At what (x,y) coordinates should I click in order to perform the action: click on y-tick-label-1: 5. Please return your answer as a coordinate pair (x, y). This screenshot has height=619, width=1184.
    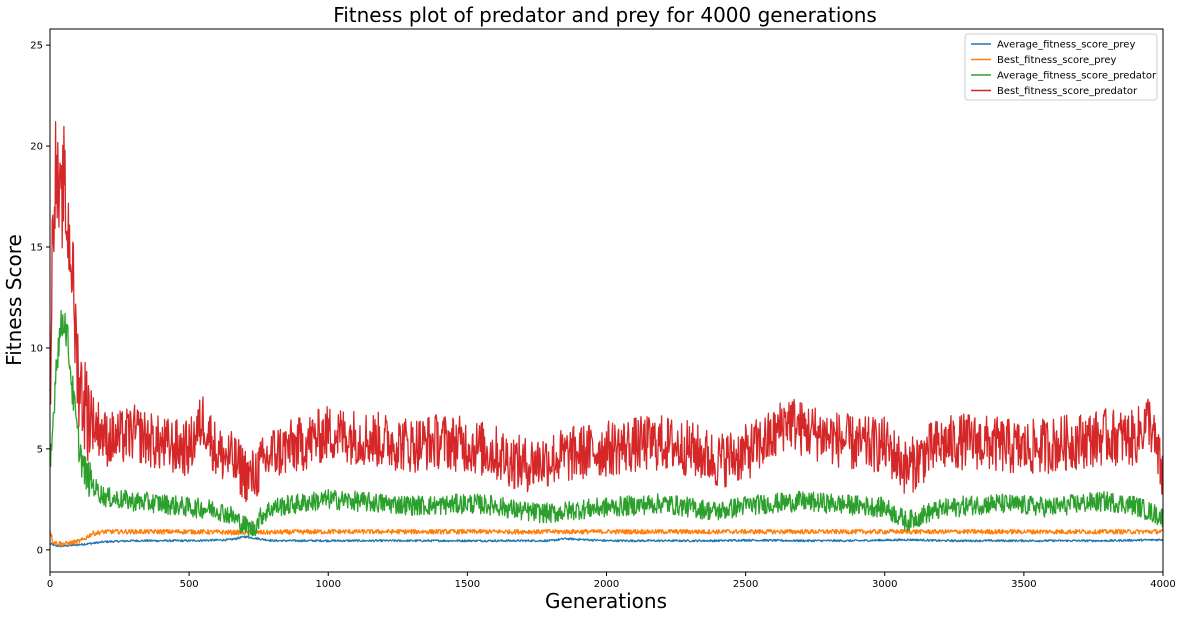
    Looking at the image, I should click on (40, 449).